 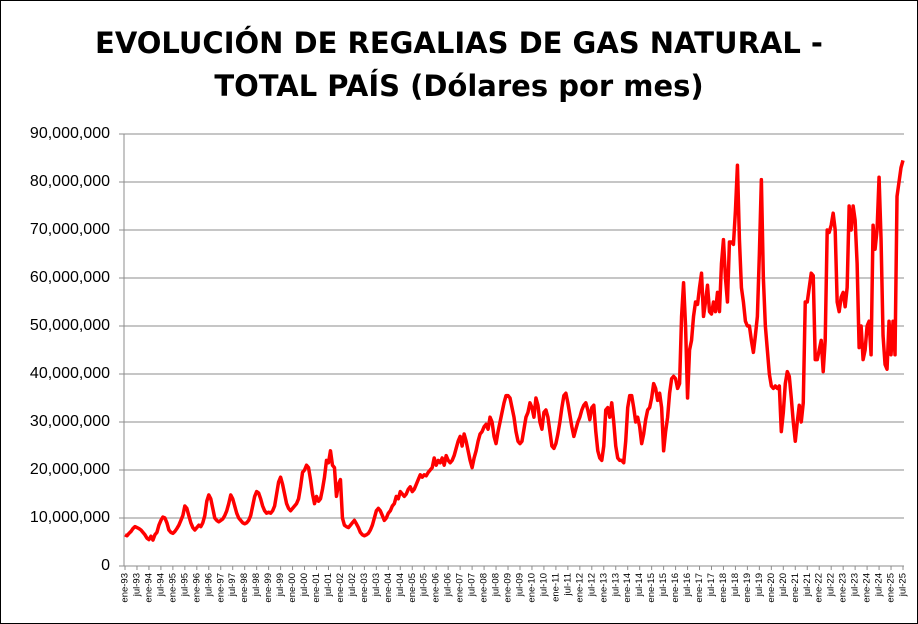 What do you see at coordinates (70, 181) in the screenshot?
I see `y-tick-label: 80,000,000` at bounding box center [70, 181].